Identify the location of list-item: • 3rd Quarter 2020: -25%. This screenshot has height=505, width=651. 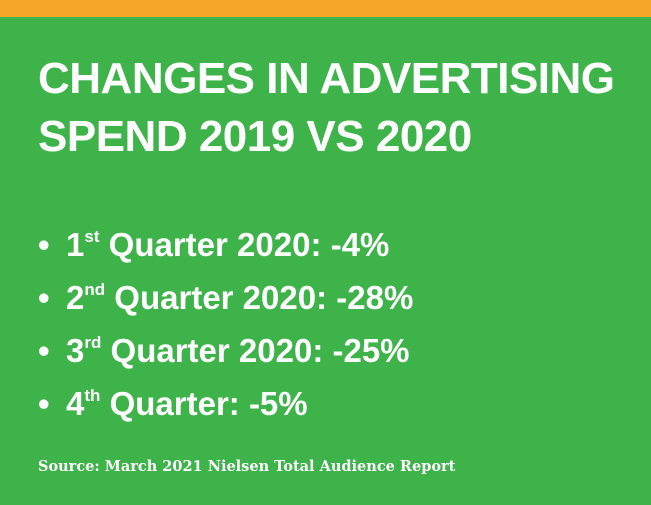
(225, 350).